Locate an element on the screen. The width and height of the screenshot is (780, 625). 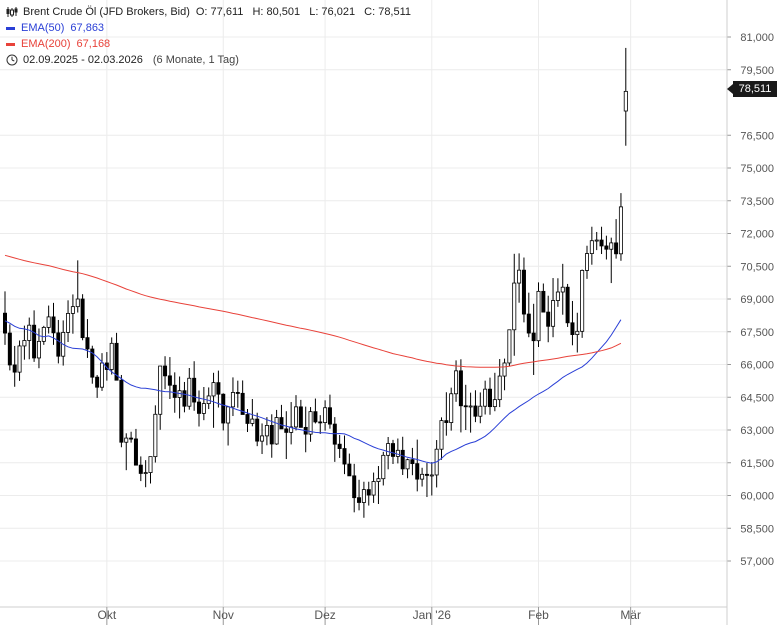
y-tick-label: 61,500 is located at coordinates (757, 464).